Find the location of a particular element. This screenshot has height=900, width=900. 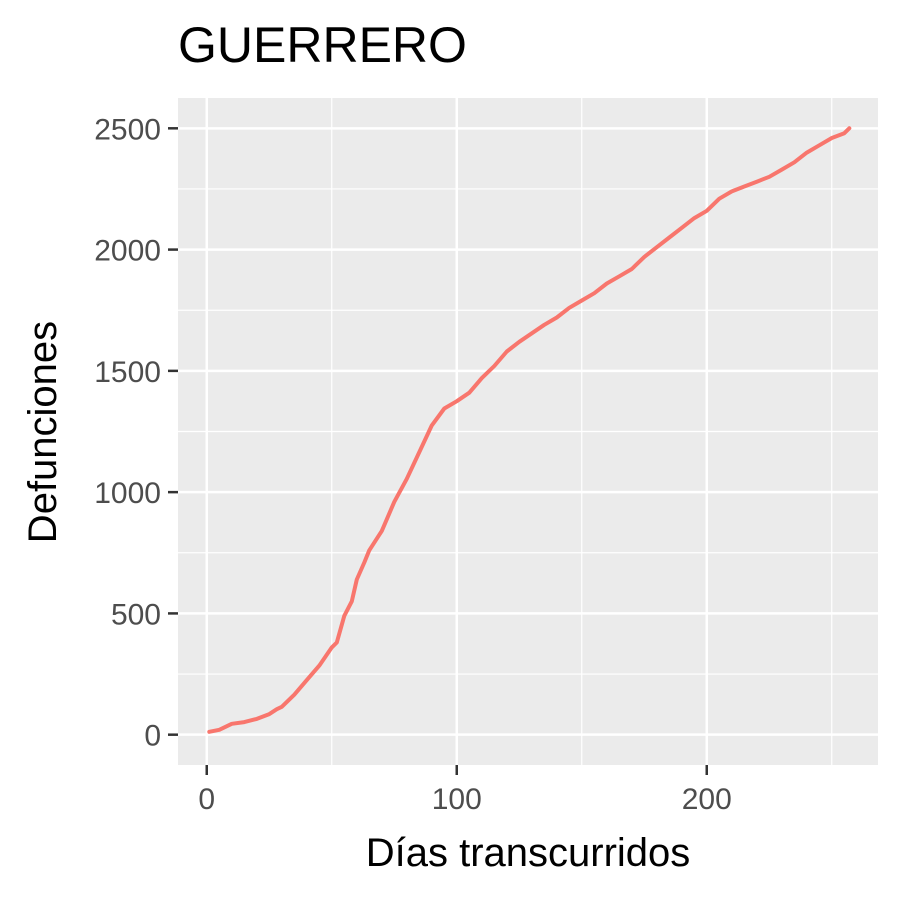

y-tick-label: 0 is located at coordinates (152, 736).